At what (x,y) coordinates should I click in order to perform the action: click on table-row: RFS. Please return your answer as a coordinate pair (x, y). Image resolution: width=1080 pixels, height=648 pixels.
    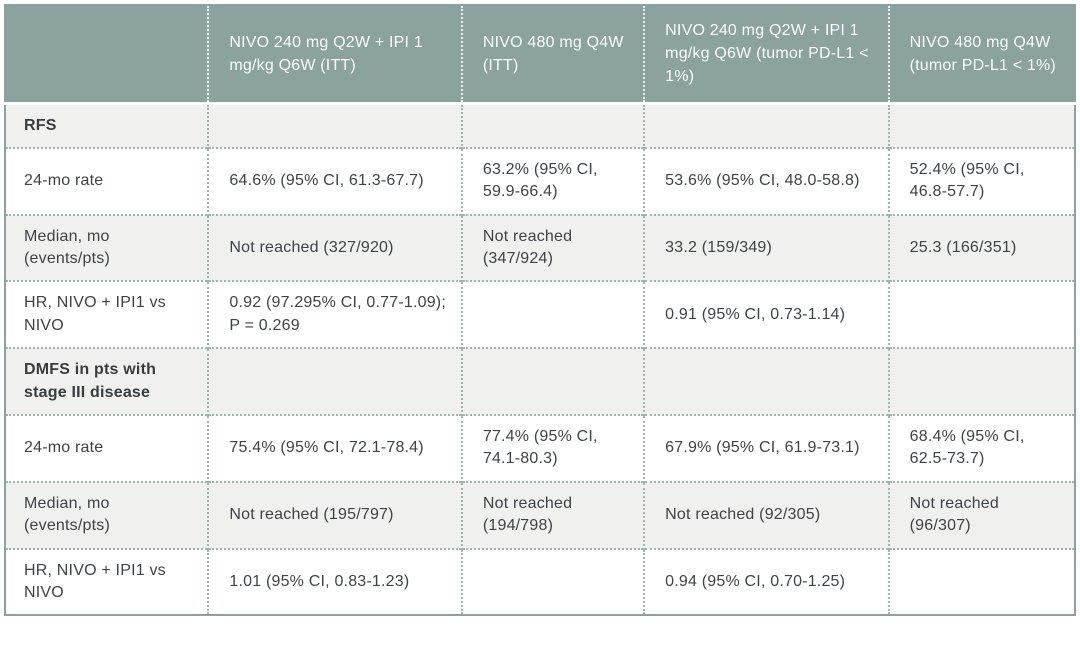
    Looking at the image, I should click on (540, 125).